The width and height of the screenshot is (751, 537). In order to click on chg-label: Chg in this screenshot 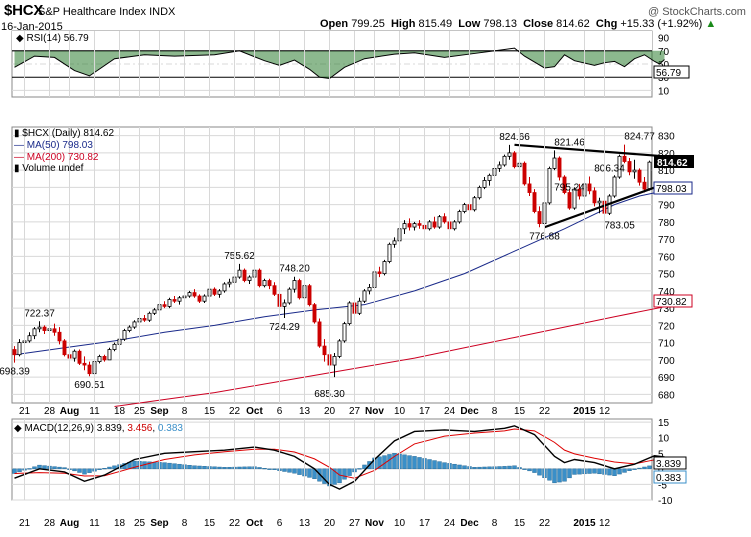, I will do `click(606, 24)`.